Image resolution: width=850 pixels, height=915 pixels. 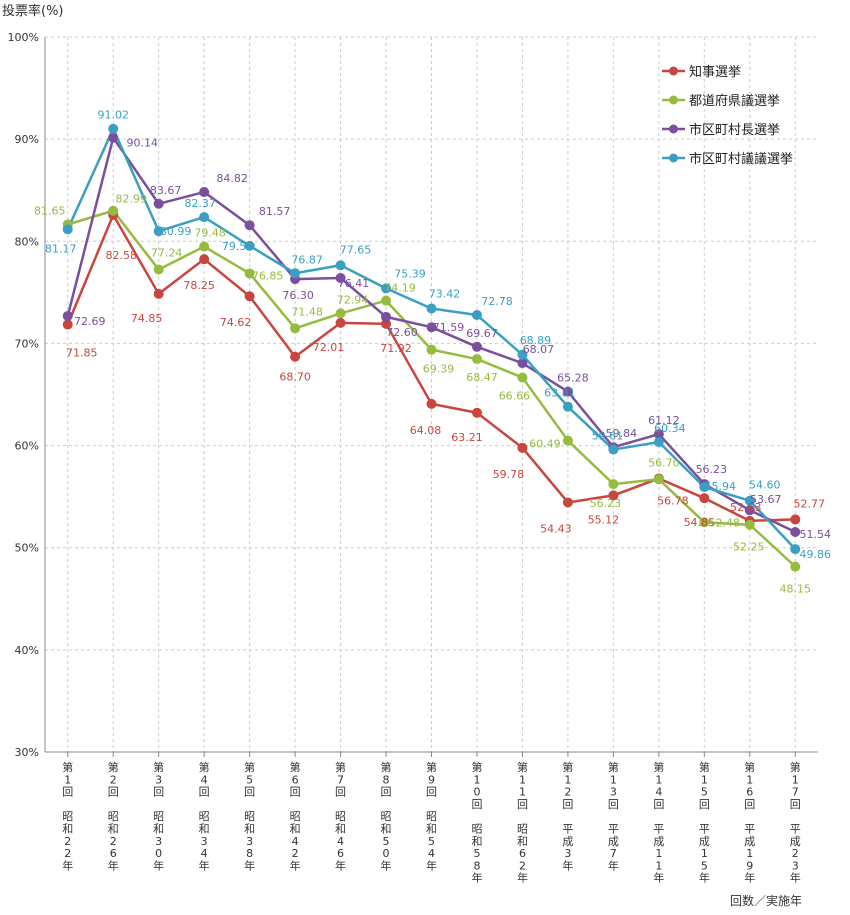 I want to click on data-label: 72.60, so click(x=402, y=332).